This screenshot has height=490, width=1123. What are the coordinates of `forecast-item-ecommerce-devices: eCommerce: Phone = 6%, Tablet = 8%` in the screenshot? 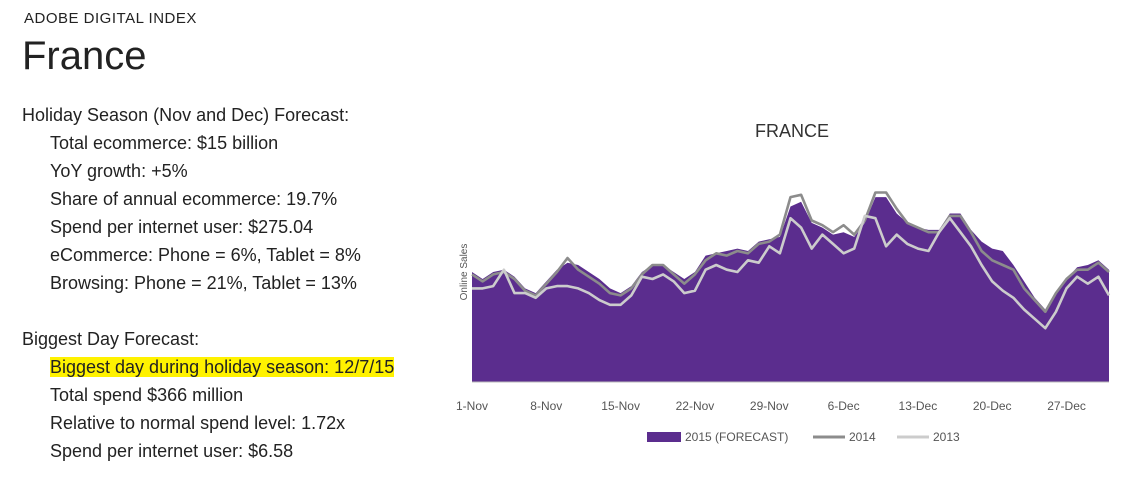 It's located at (205, 255).